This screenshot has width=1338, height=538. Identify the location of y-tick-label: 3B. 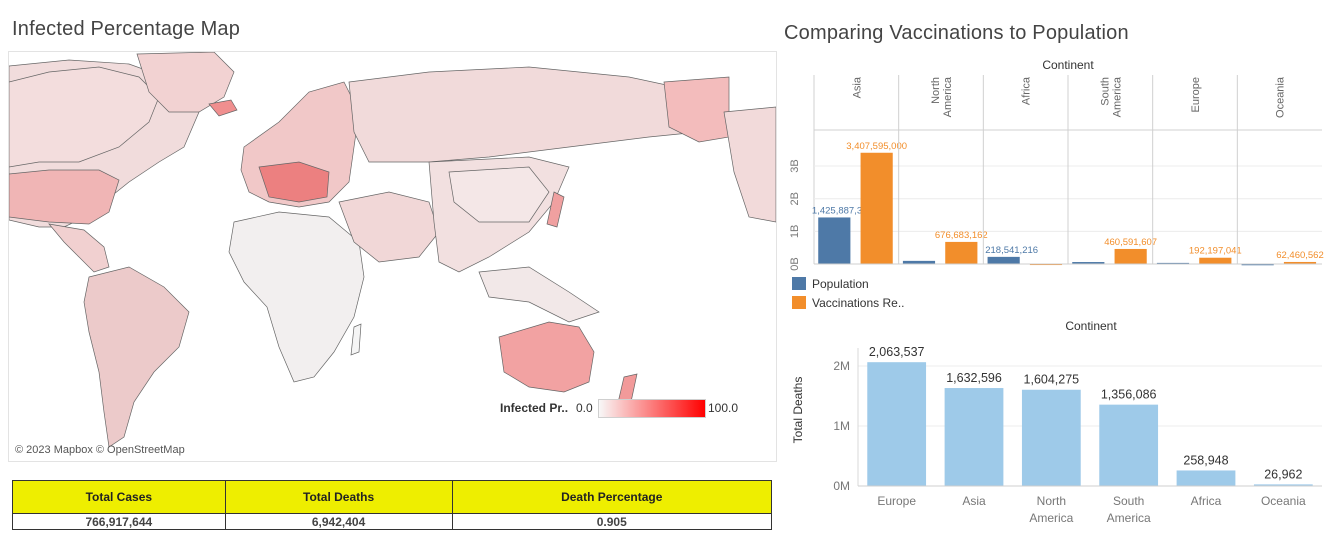
(795, 165).